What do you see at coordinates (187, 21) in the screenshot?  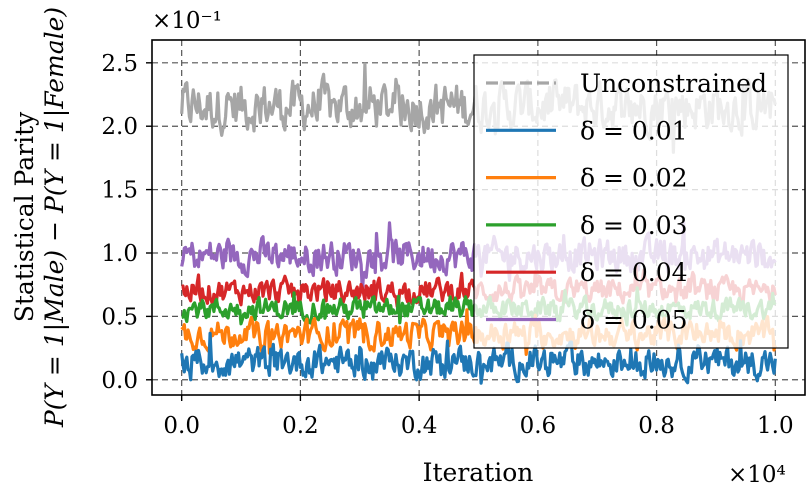 I see `y-scale-label: ×10⁻¹` at bounding box center [187, 21].